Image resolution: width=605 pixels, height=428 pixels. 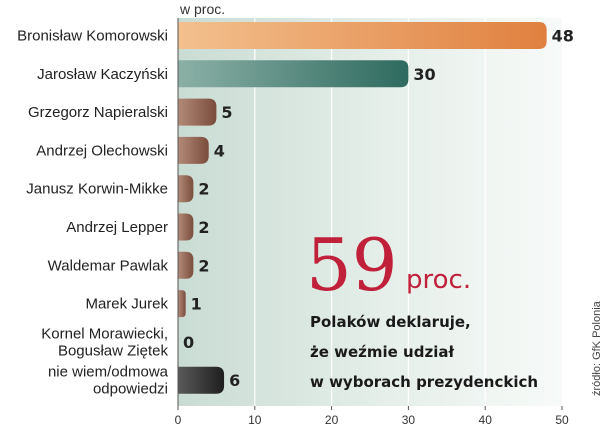 I want to click on category-label-line: Bronisław Komorowski, so click(x=92, y=36).